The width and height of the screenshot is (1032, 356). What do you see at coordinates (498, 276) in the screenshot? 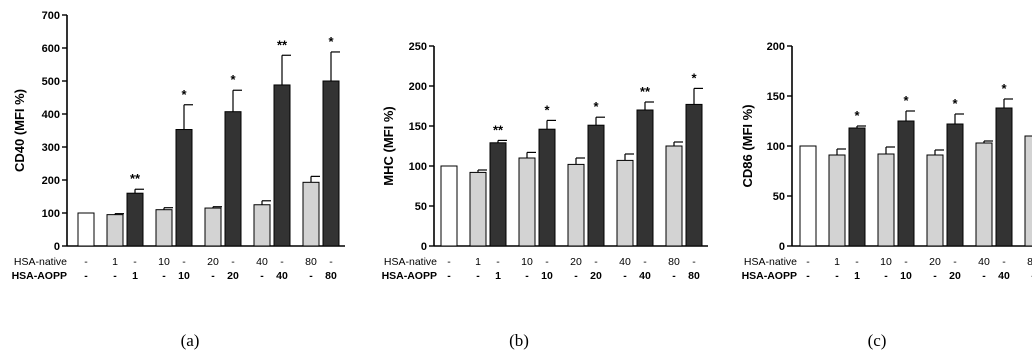
I see `aopp-concentration: 1` at bounding box center [498, 276].